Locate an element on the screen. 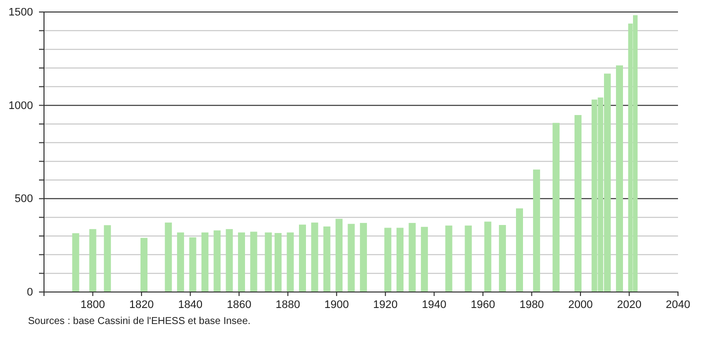 The width and height of the screenshot is (710, 340). y-tick-label: 1500 is located at coordinates (20, 12).